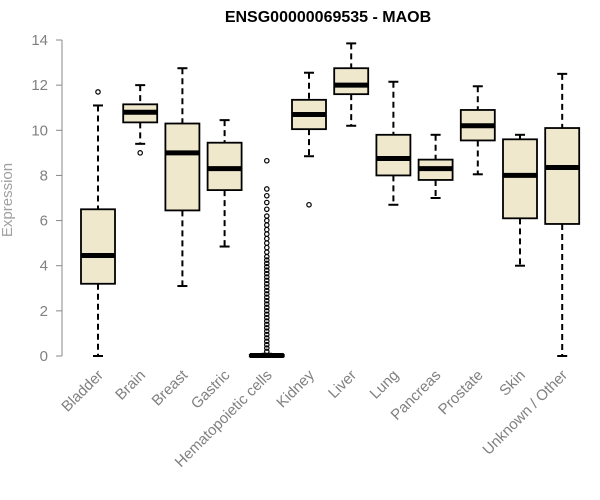 Image resolution: width=600 pixels, height=500 pixels. Describe the element at coordinates (342, 384) in the screenshot. I see `x-tick-label: Liver` at that location.